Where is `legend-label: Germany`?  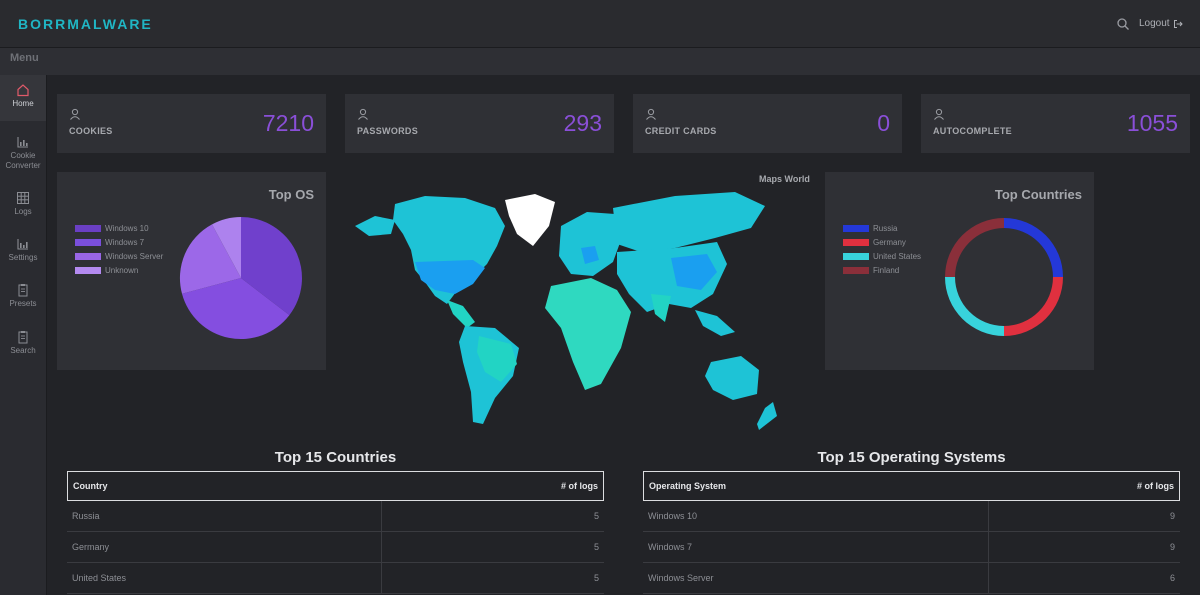 legend-label: Germany is located at coordinates (889, 242).